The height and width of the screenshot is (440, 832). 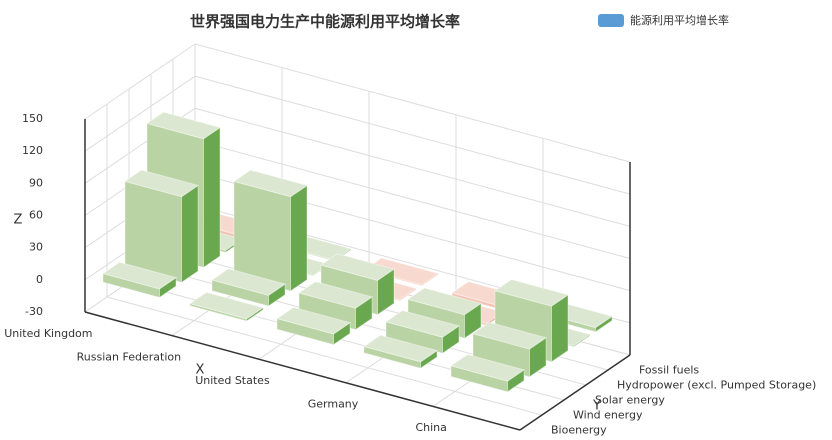 I want to click on x-tick-label: China, so click(x=430, y=427).